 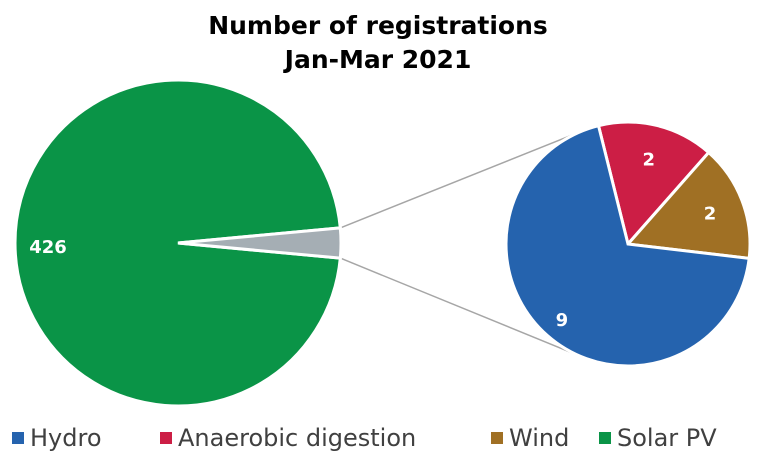 I want to click on legend-label-solar-pv: Solar PV, so click(x=667, y=438).